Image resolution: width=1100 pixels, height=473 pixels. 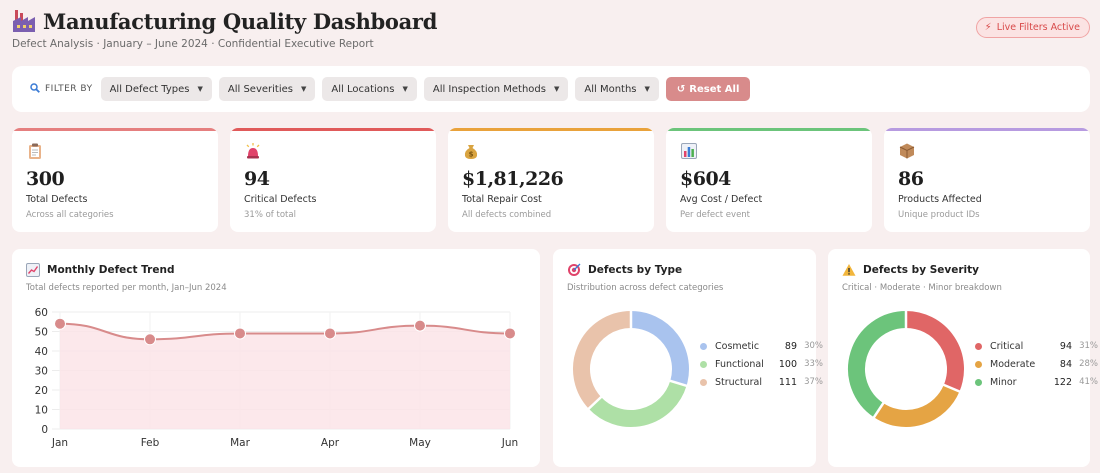 I want to click on legend-value: 100, so click(x=787, y=364).